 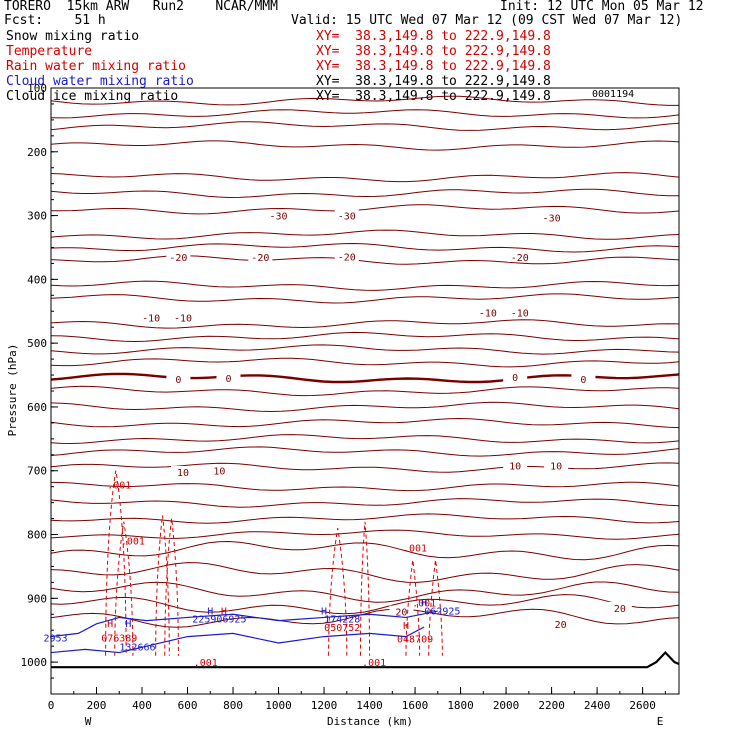 I want to click on y-tick-label: 900, so click(x=37, y=598).